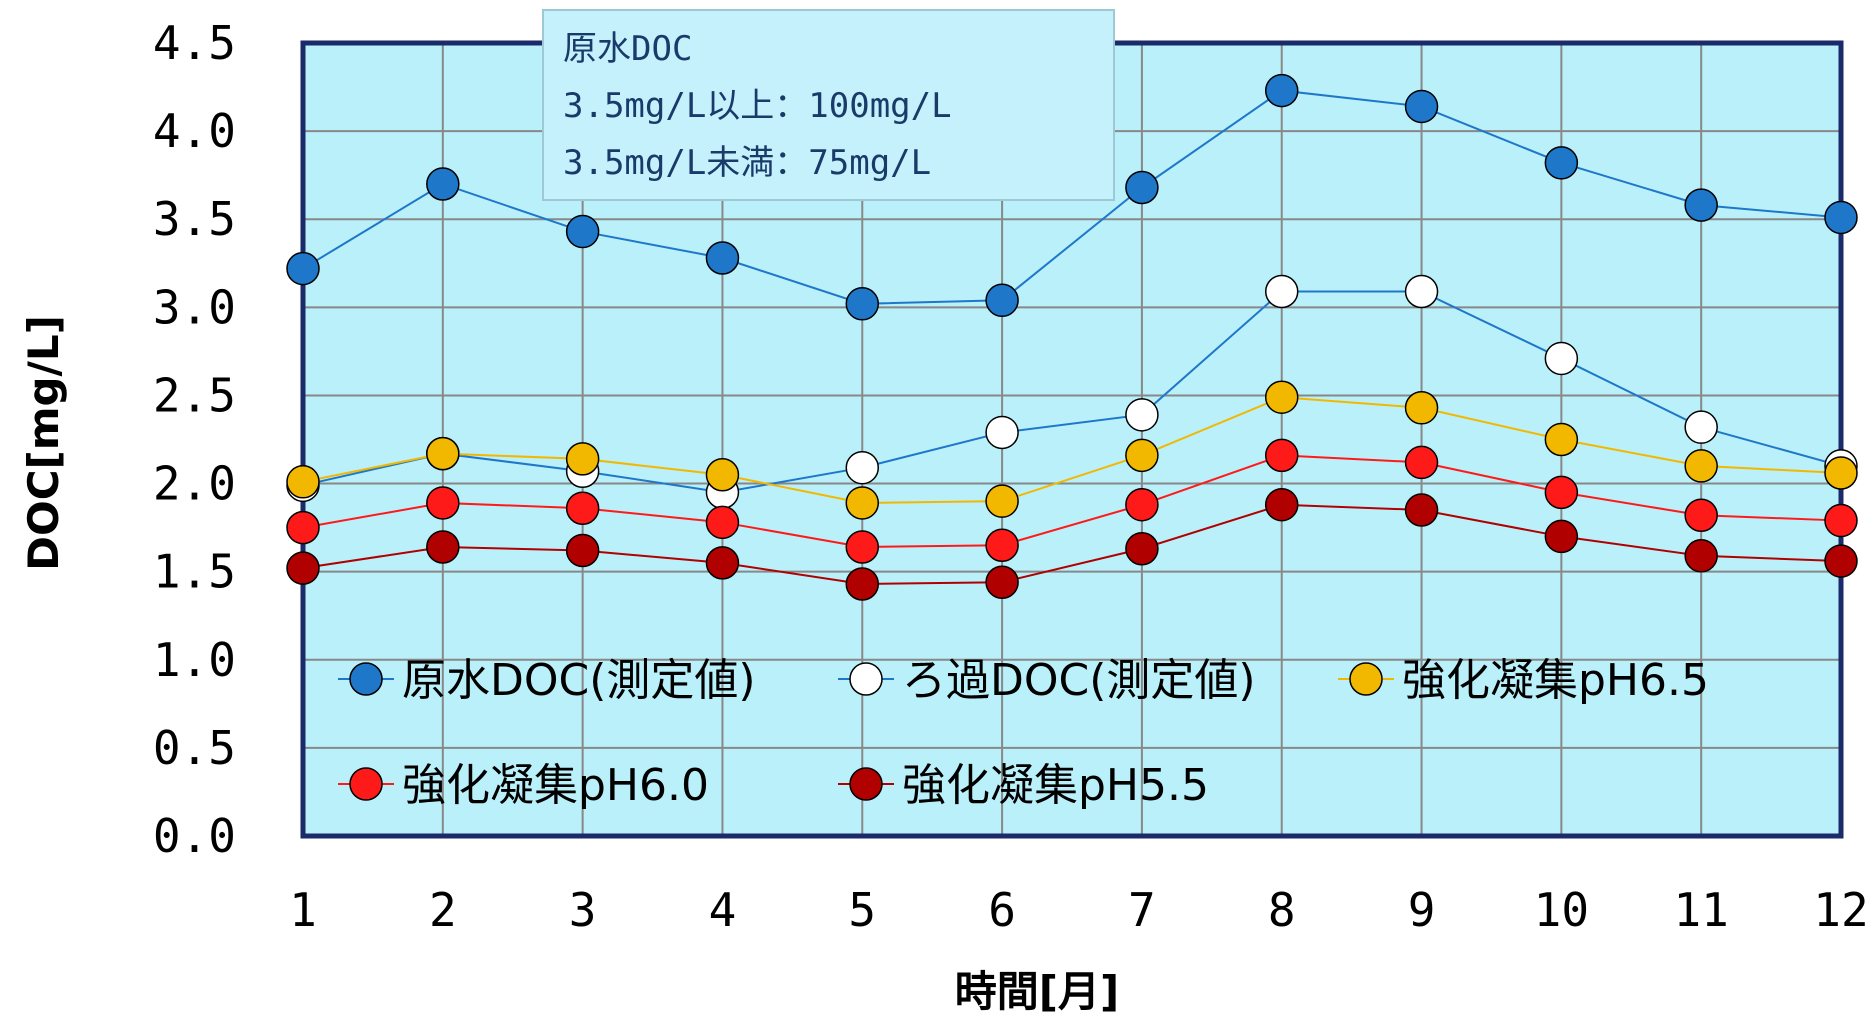  I want to click on y-tick-label: 4.5, so click(194, 43).